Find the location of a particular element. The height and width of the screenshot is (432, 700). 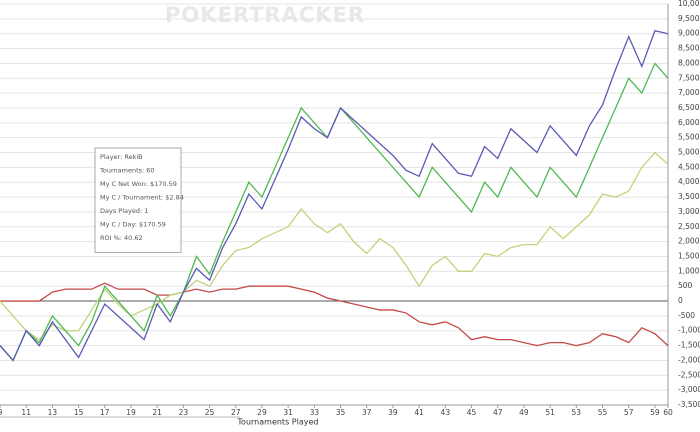

x-tick-label: 43 is located at coordinates (446, 412).